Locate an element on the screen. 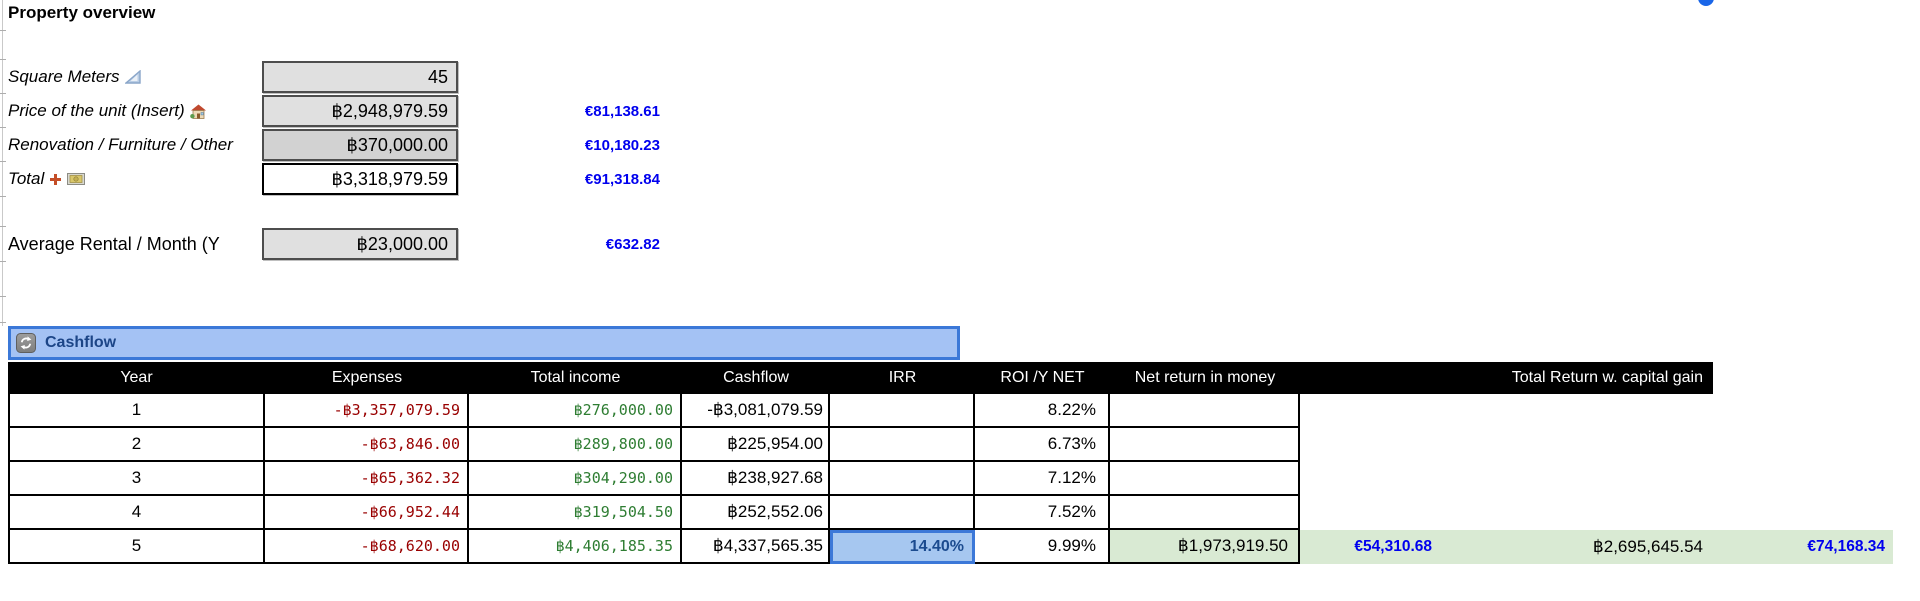  cell-roi: 7.52% is located at coordinates (1042, 513).